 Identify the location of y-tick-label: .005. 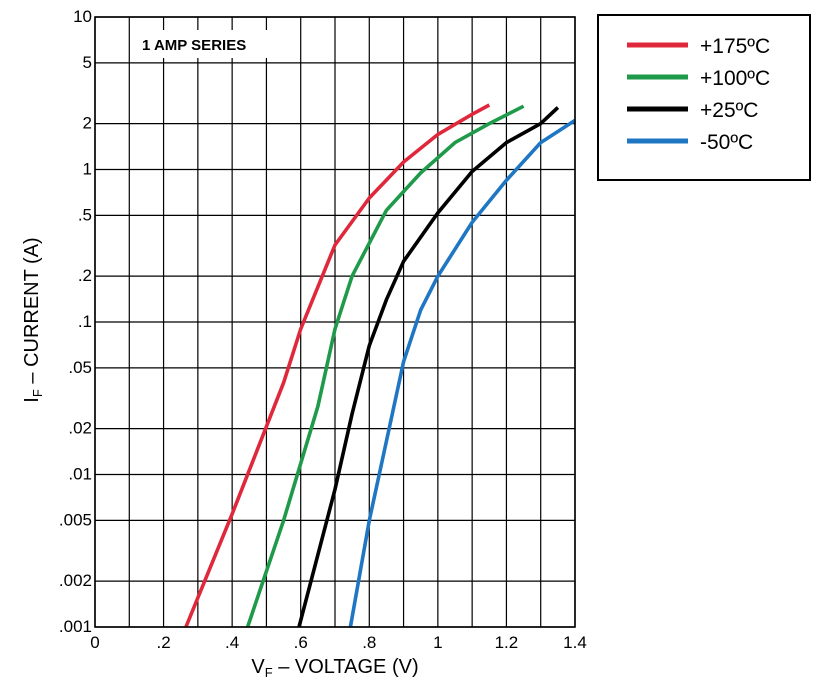
(75, 519).